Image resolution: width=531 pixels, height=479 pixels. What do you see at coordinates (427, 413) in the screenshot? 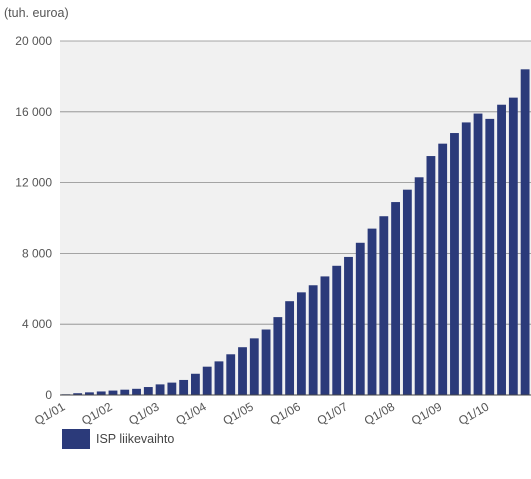
I see `x-tick-label: Q1/09` at bounding box center [427, 413].